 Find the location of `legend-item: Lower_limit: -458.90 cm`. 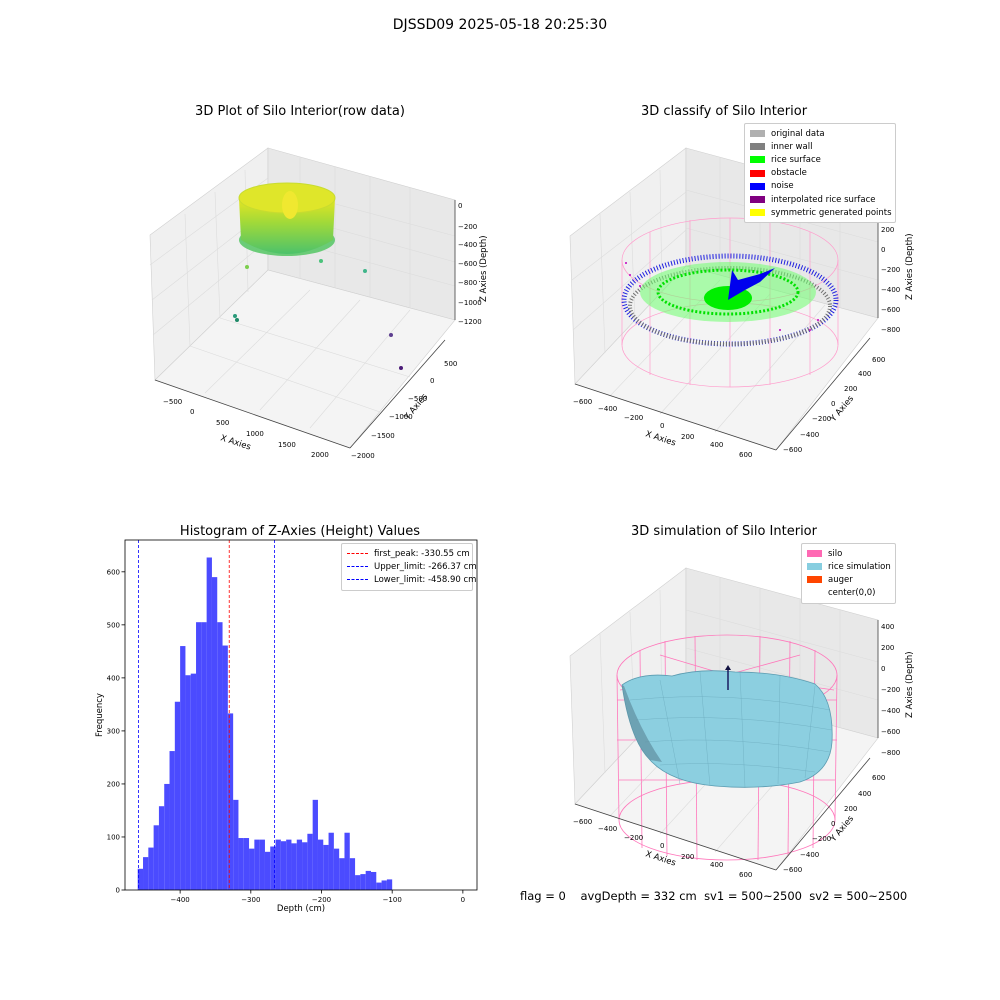

legend-item: Lower_limit: -458.90 cm is located at coordinates (411, 579).